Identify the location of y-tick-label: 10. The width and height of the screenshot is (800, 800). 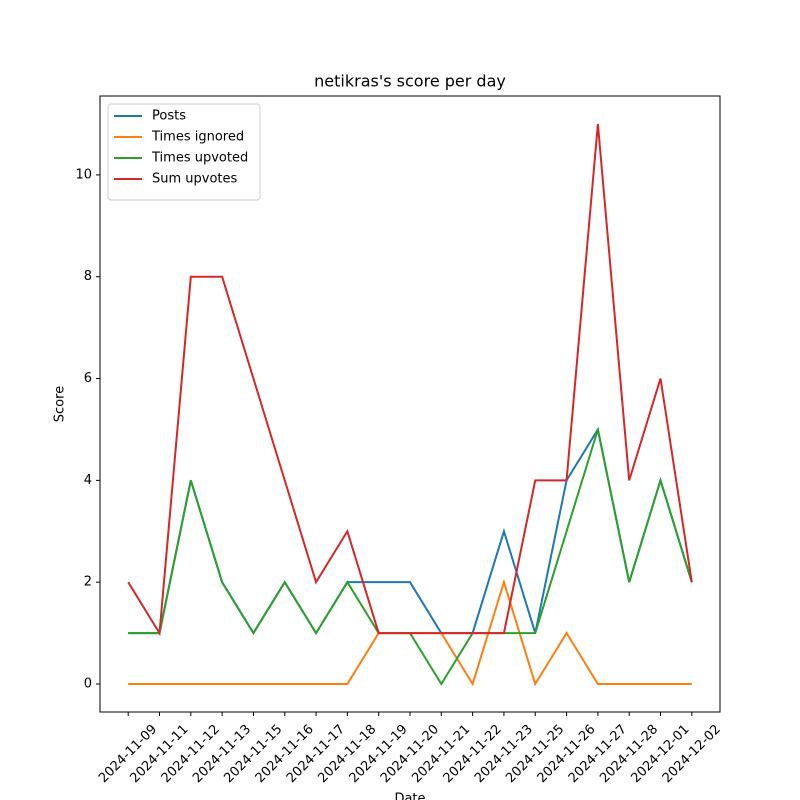
(83, 174).